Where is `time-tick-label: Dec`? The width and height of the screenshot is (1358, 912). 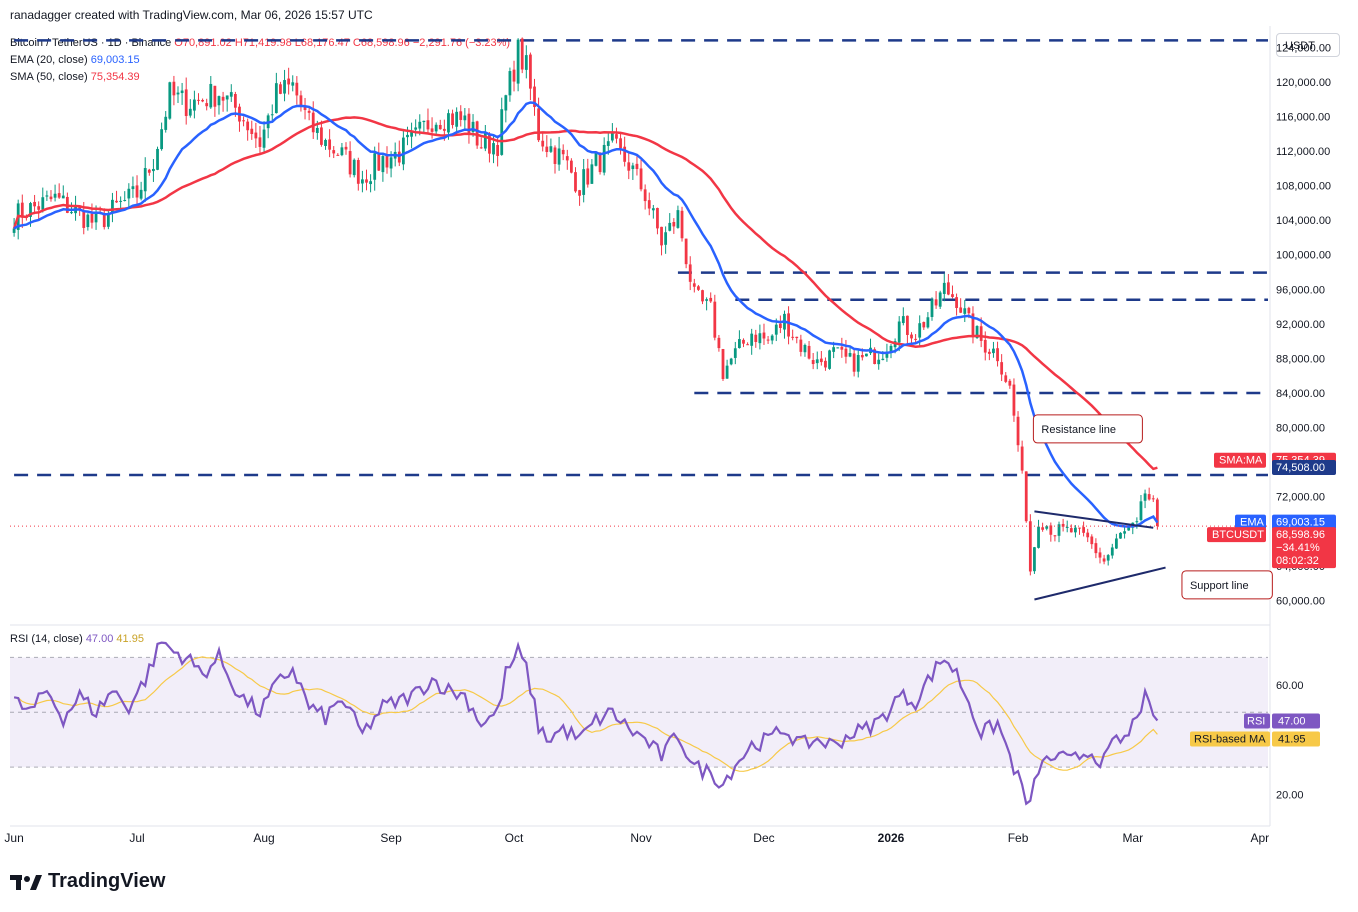
time-tick-label: Dec is located at coordinates (763, 838).